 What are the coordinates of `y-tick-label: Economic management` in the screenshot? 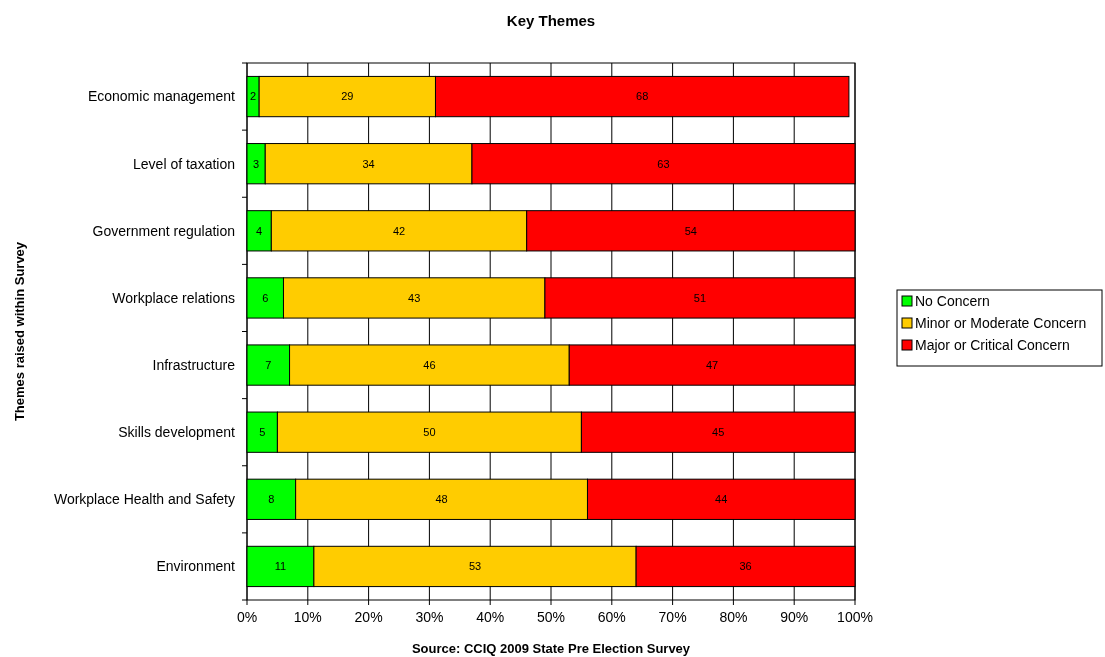 It's located at (161, 96).